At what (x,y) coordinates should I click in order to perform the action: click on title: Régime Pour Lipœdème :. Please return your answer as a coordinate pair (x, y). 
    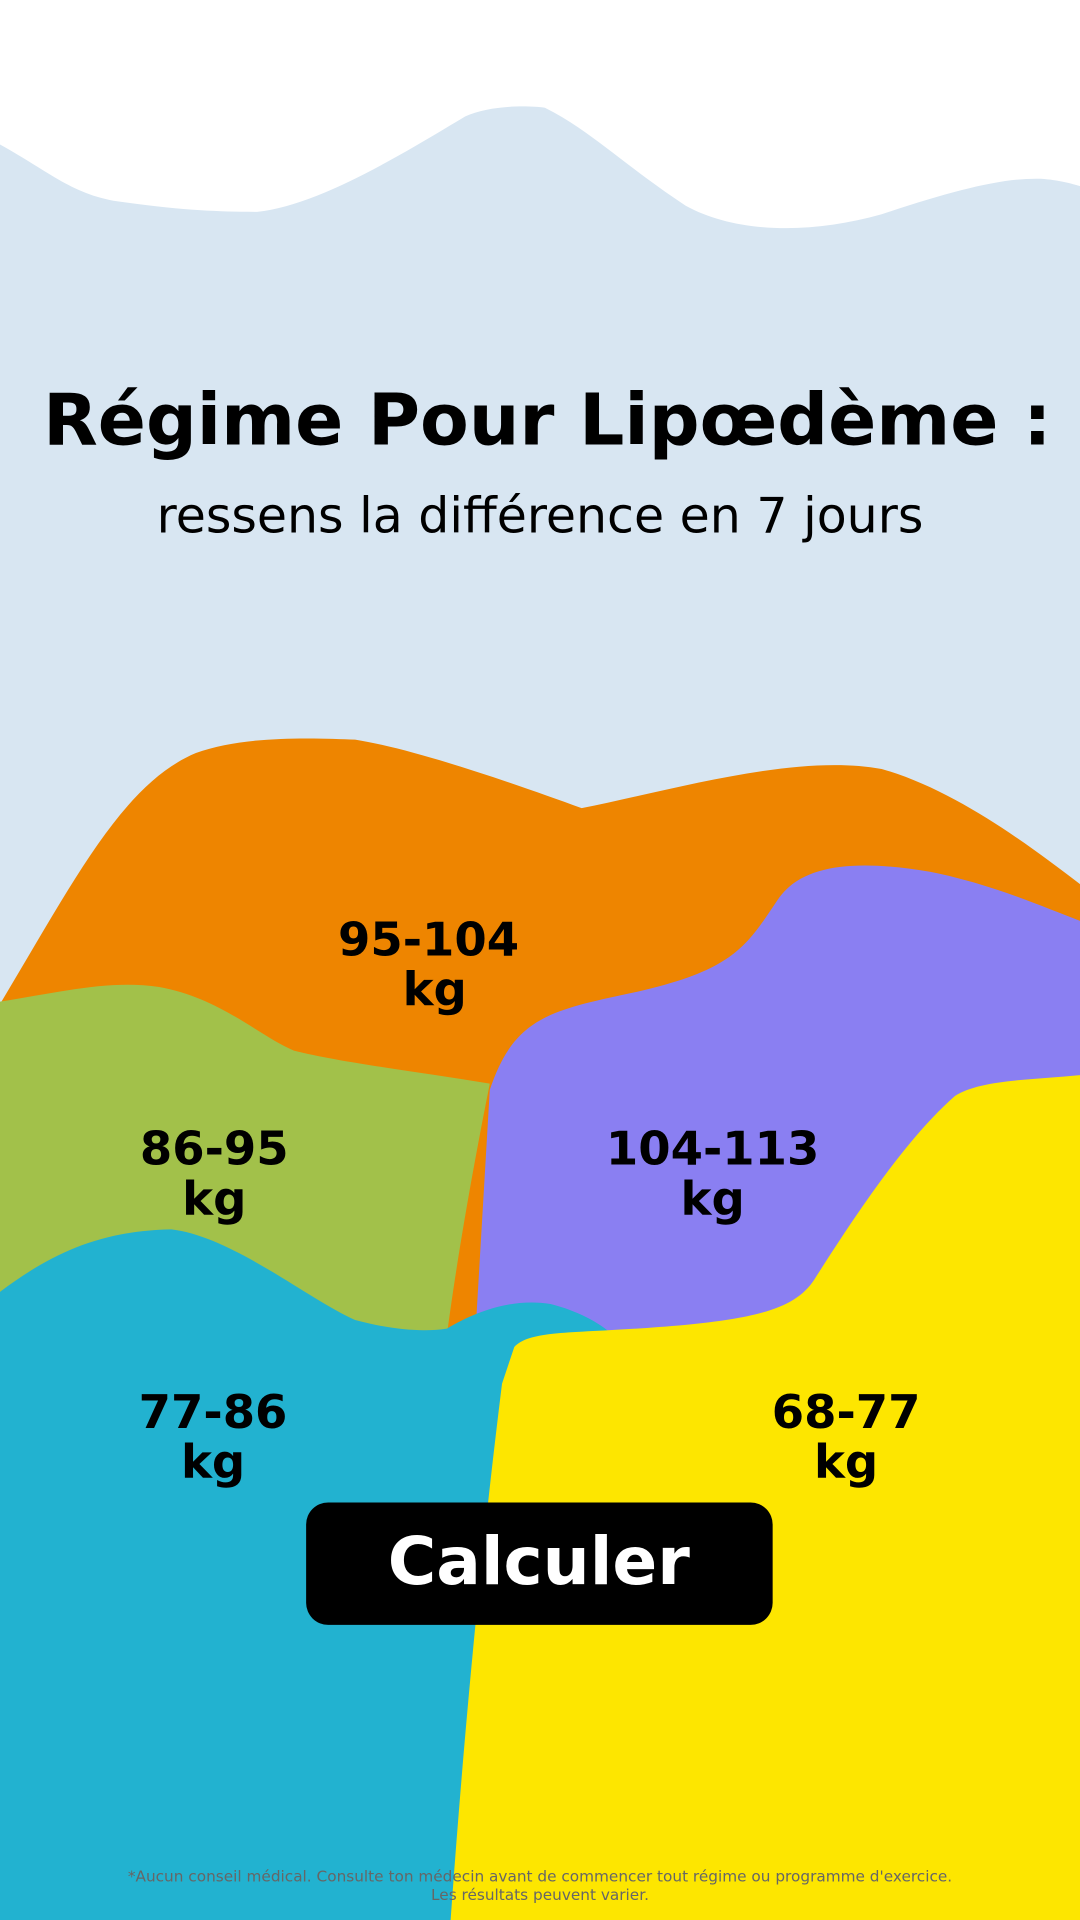
    Looking at the image, I should click on (547, 419).